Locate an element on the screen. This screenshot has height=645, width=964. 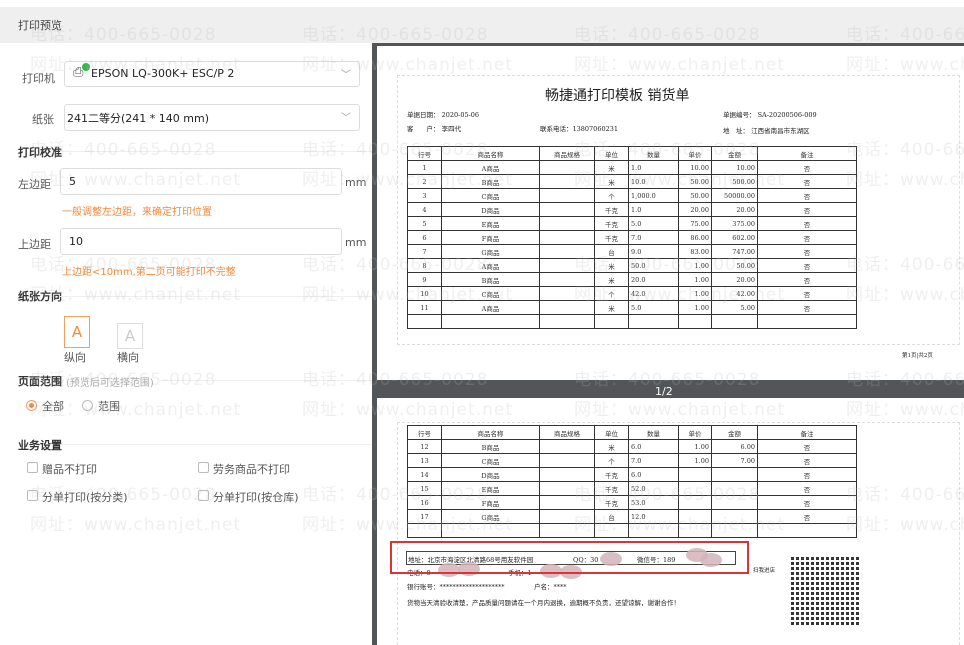
table-cell: 个 is located at coordinates (611, 460).